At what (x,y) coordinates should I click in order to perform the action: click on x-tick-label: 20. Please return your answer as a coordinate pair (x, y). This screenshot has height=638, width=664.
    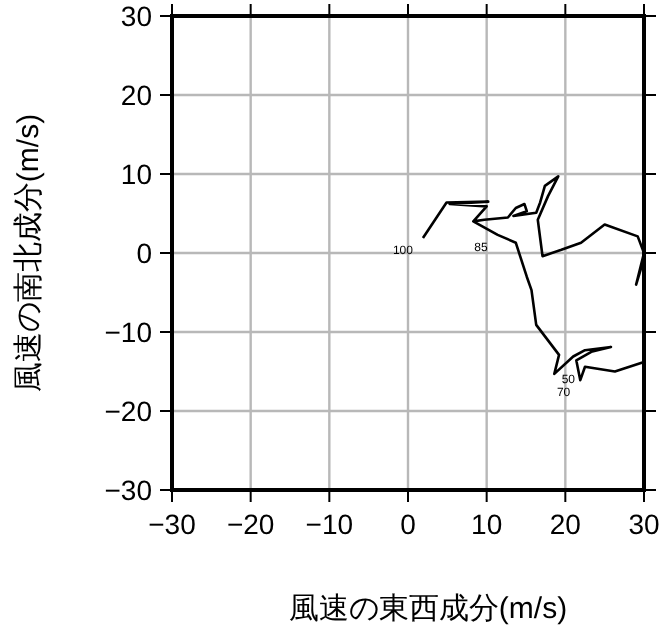
    Looking at the image, I should click on (565, 524).